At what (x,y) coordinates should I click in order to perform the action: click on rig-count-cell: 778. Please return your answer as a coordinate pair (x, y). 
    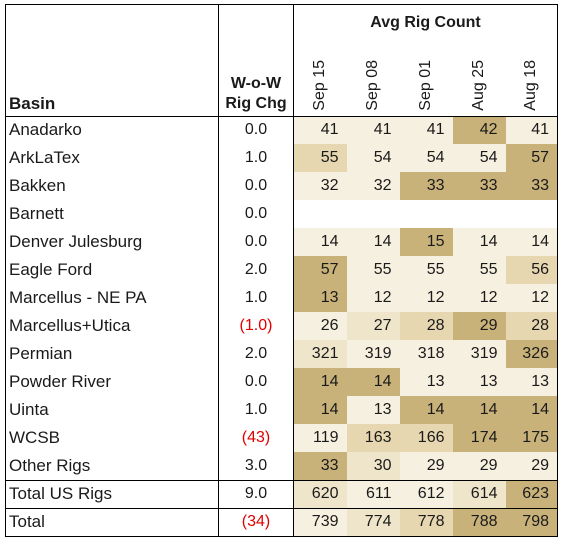
    Looking at the image, I should click on (426, 522).